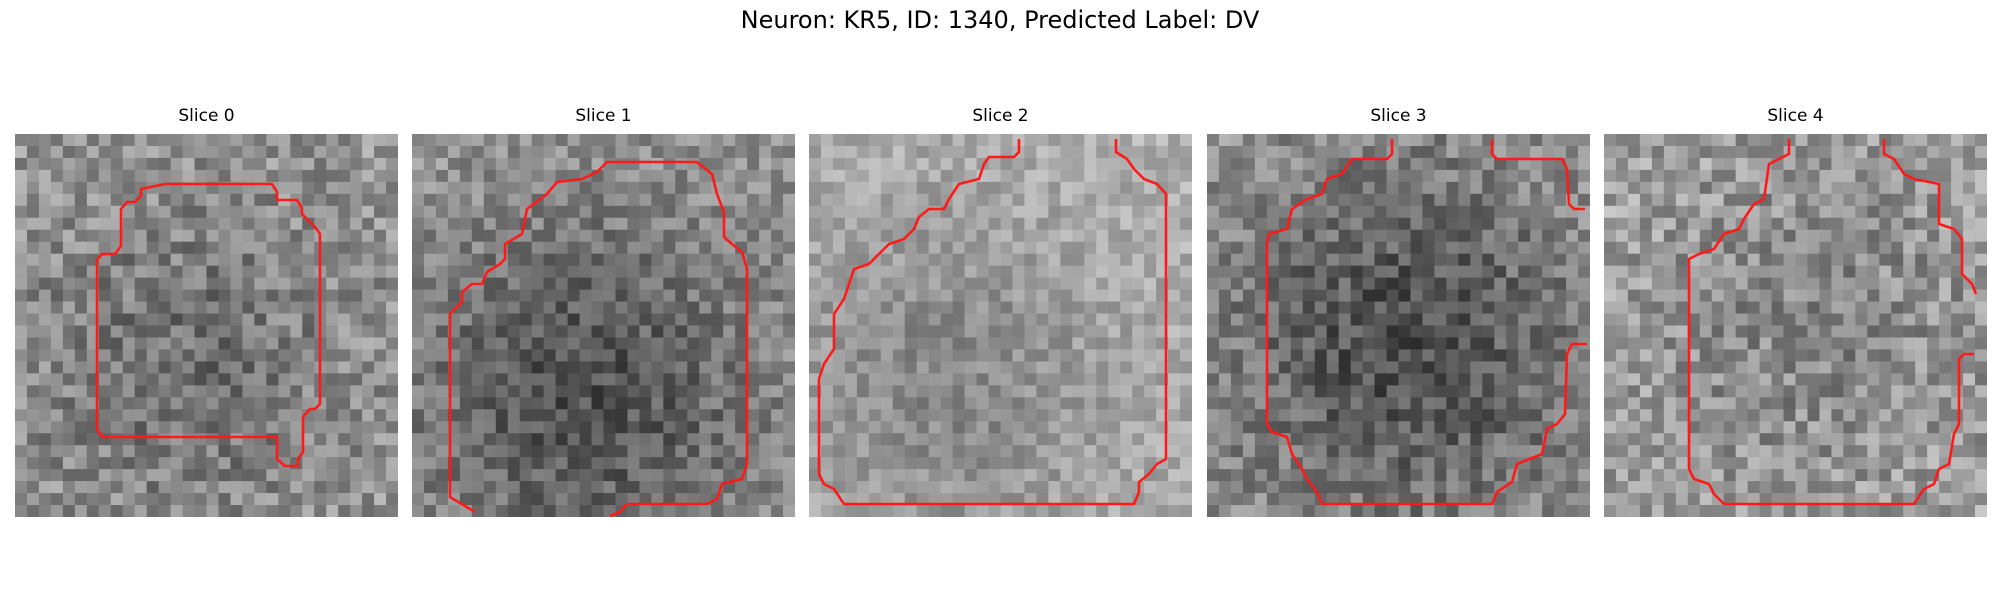 The height and width of the screenshot is (600, 2000). What do you see at coordinates (206, 116) in the screenshot?
I see `slice-title-0: Slice 0` at bounding box center [206, 116].